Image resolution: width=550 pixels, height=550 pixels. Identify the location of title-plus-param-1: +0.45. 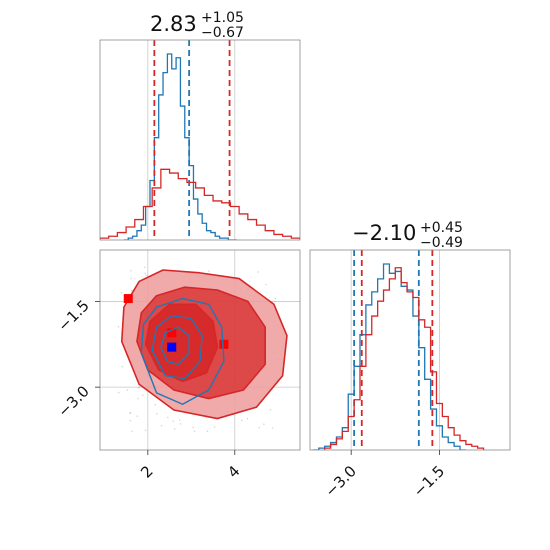
(441, 228).